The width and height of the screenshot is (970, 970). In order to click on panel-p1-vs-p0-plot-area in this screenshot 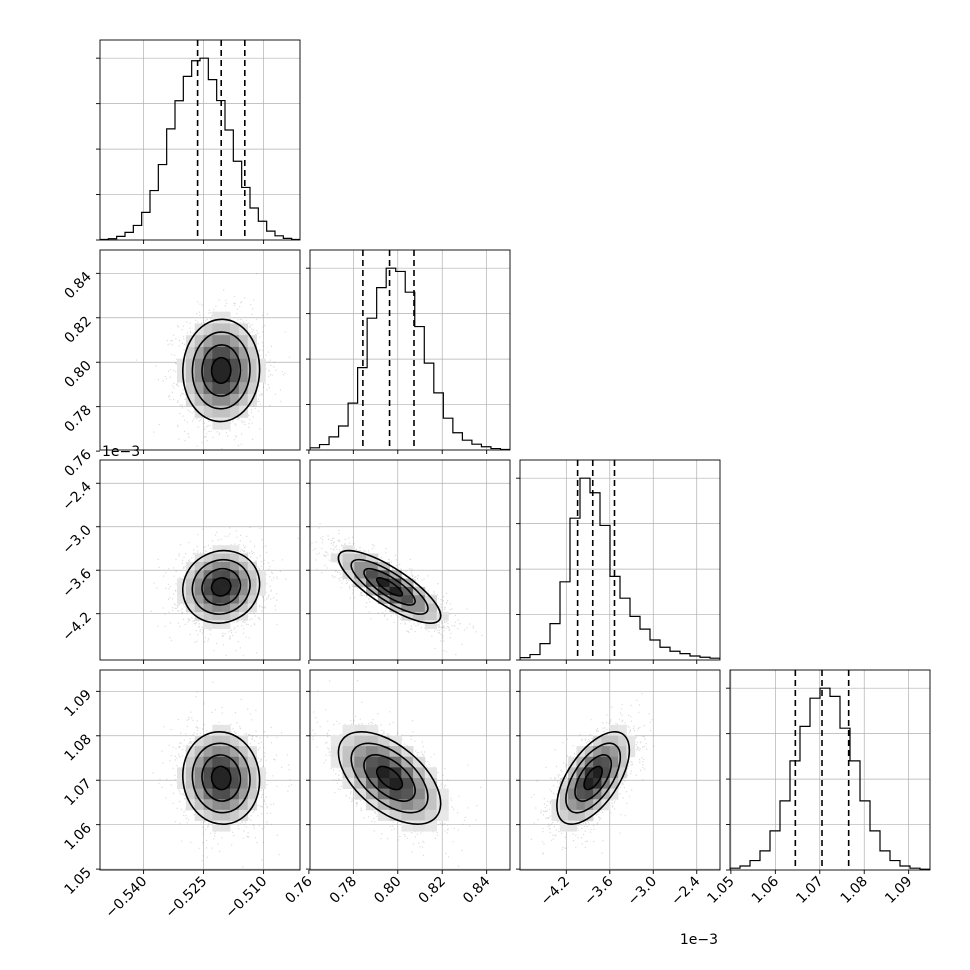, I will do `click(200, 350)`.